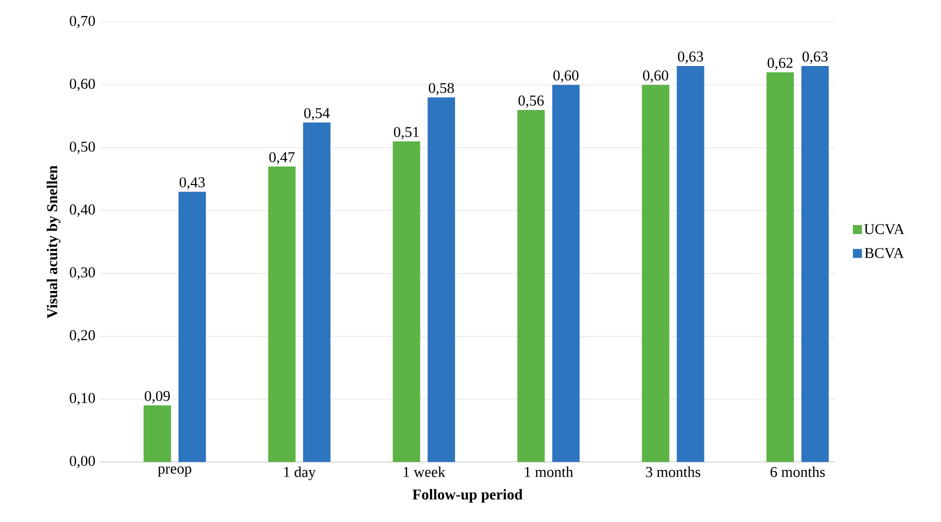  What do you see at coordinates (406, 133) in the screenshot?
I see `data-label: 0,51` at bounding box center [406, 133].